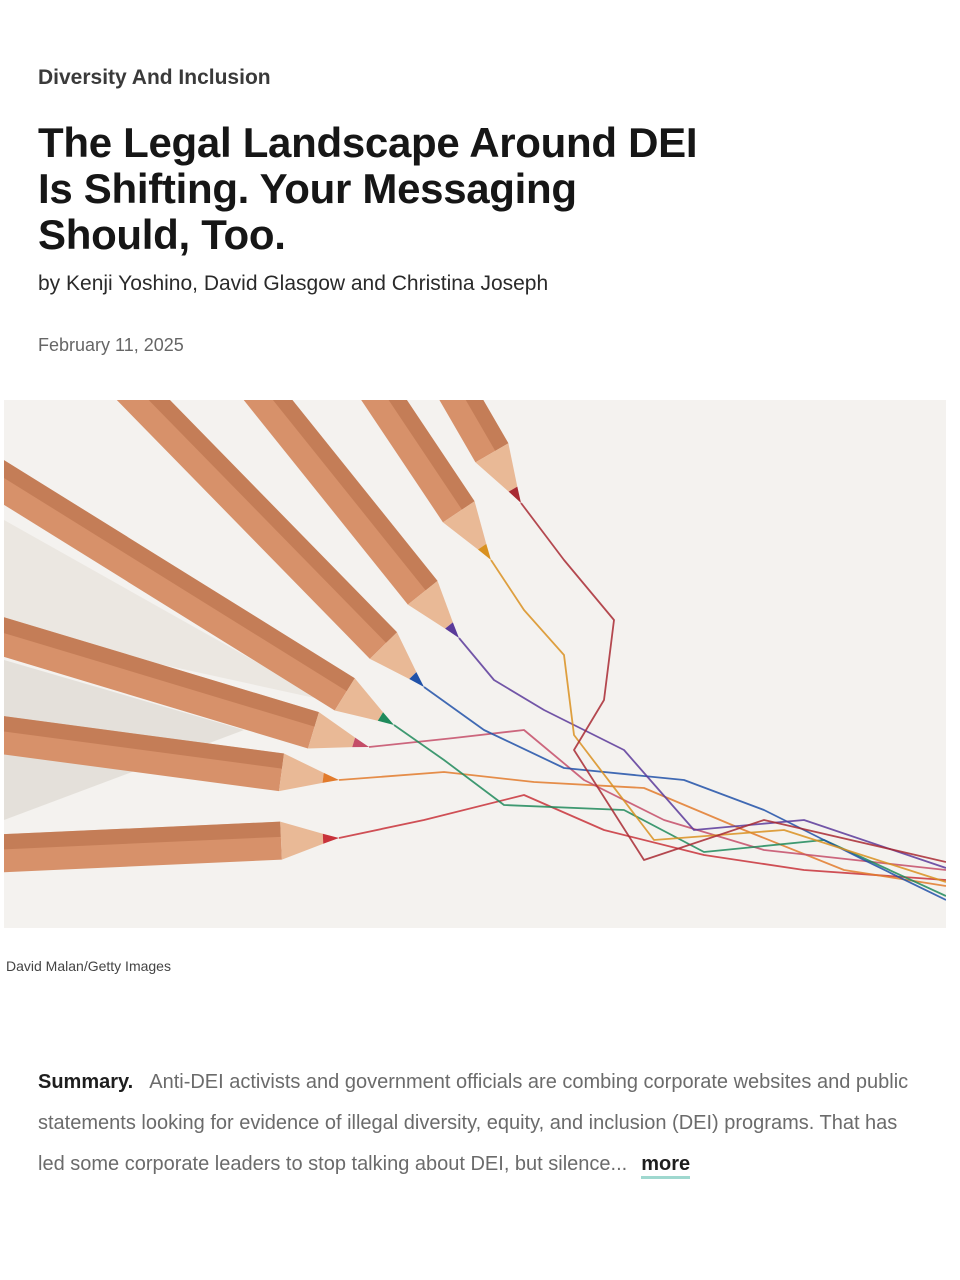 This screenshot has height=1280, width=960. What do you see at coordinates (666, 1166) in the screenshot?
I see `more-link: more` at bounding box center [666, 1166].